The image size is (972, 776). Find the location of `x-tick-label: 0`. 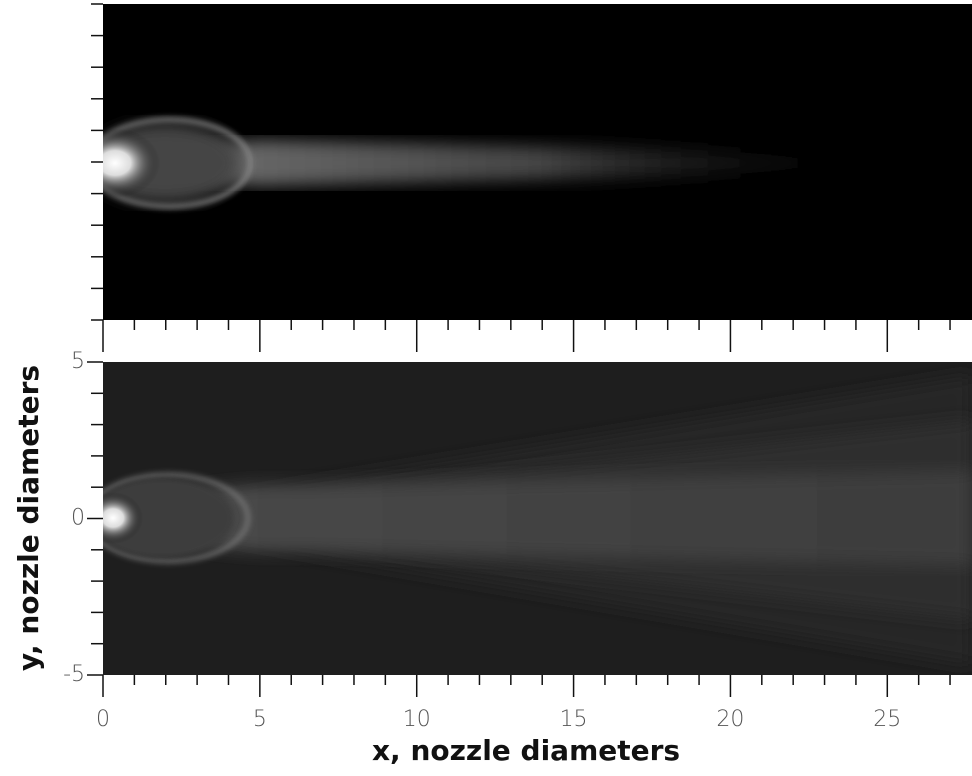

x-tick-label: 0 is located at coordinates (103, 719).